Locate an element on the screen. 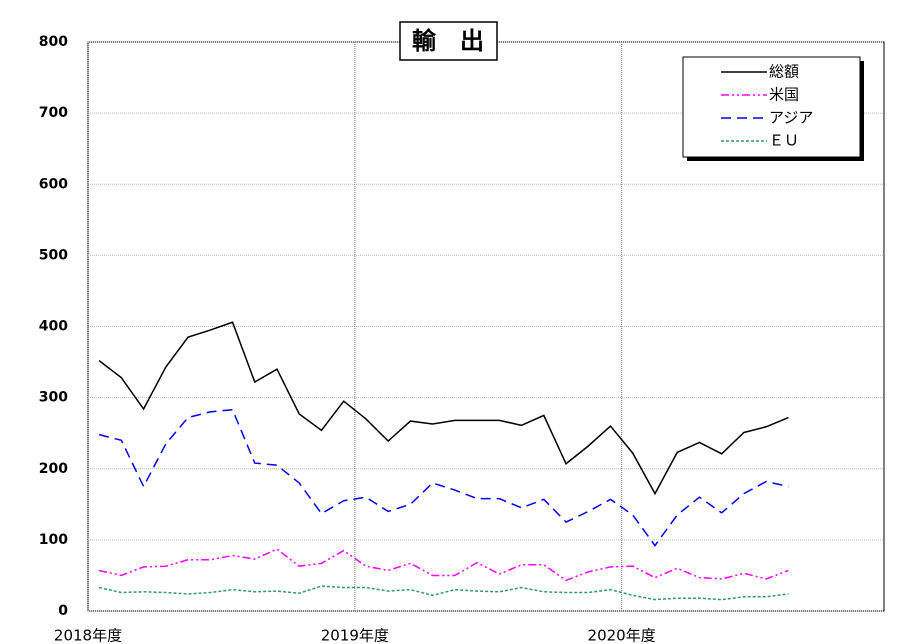 Image resolution: width=900 pixels, height=644 pixels. y-tick-label: 200 is located at coordinates (53, 469).